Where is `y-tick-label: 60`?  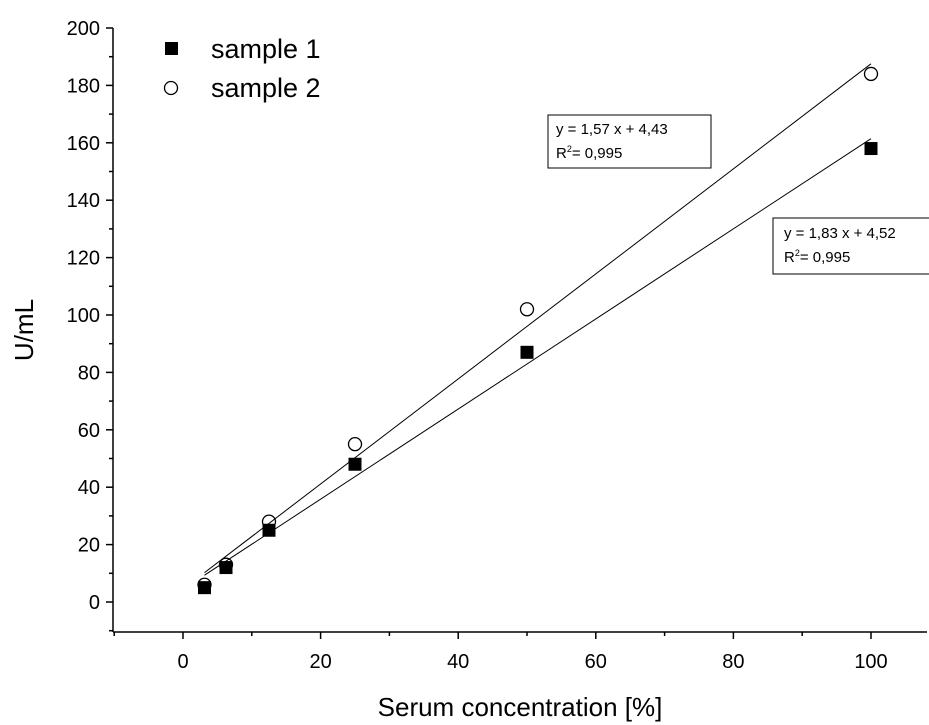
y-tick-label: 60 is located at coordinates (89, 431).